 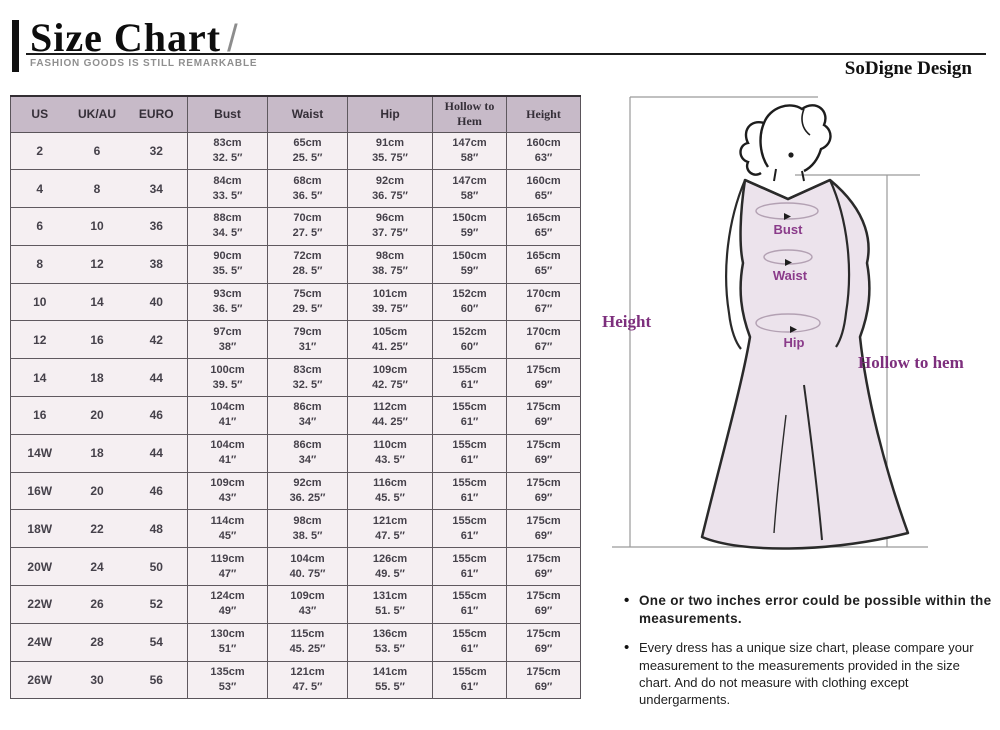 I want to click on value-inches: 34. 5″, so click(x=227, y=233).